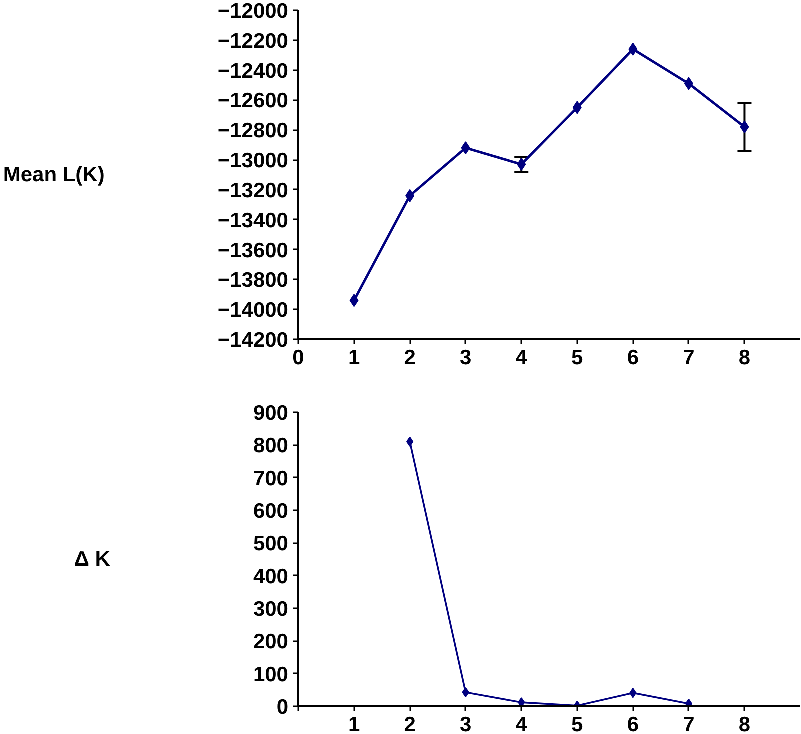 The width and height of the screenshot is (801, 734). Describe the element at coordinates (282, 707) in the screenshot. I see `y-tick-label: 0` at that location.